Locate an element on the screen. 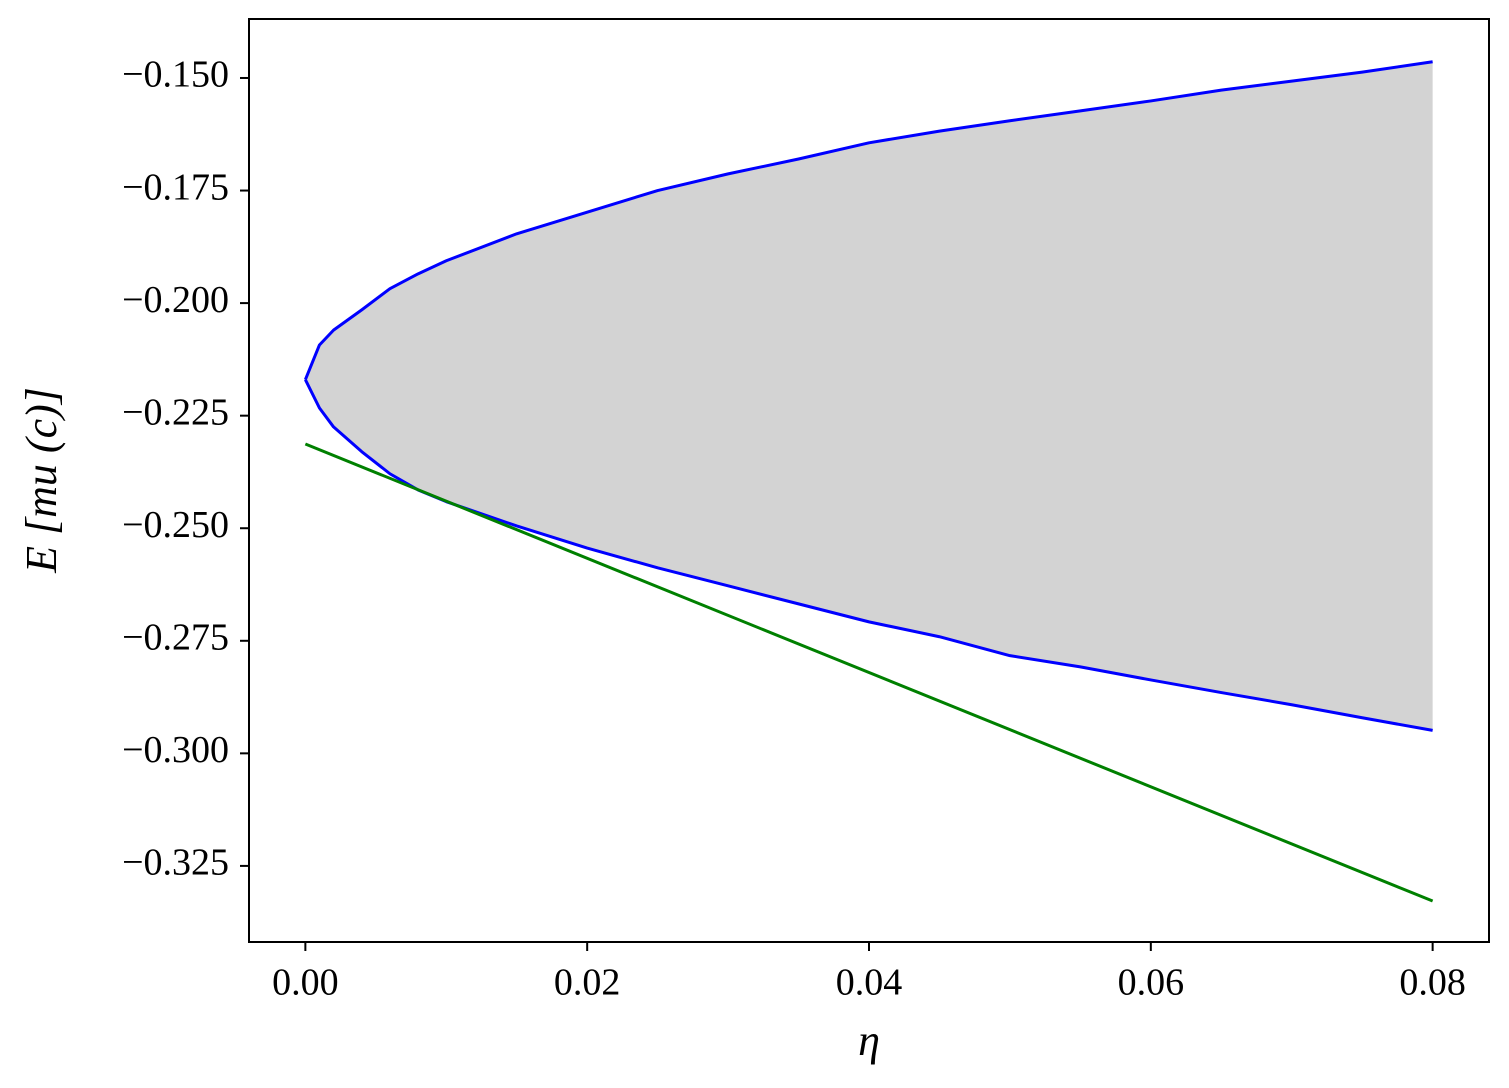  y-axis-title: E [mu (c)] is located at coordinates (41, 480).